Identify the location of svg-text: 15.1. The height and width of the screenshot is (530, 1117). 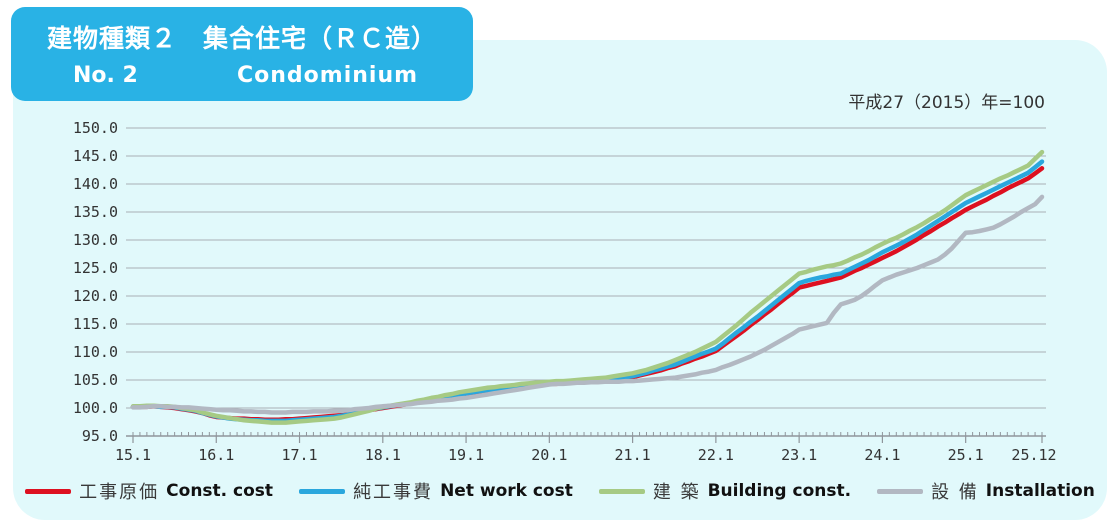
(133, 455).